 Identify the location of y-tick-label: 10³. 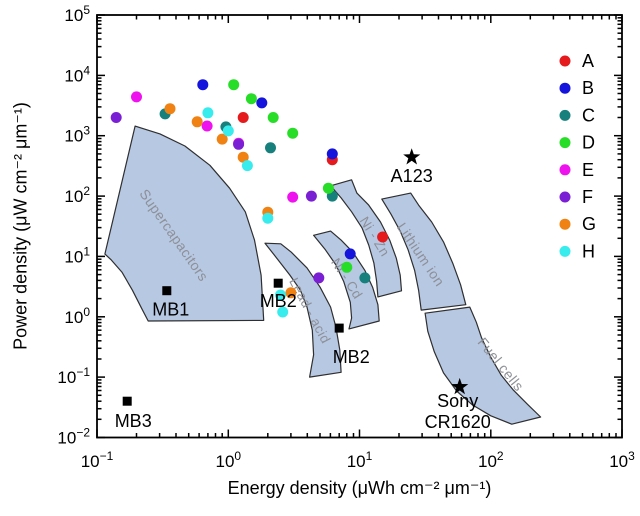
(77, 135).